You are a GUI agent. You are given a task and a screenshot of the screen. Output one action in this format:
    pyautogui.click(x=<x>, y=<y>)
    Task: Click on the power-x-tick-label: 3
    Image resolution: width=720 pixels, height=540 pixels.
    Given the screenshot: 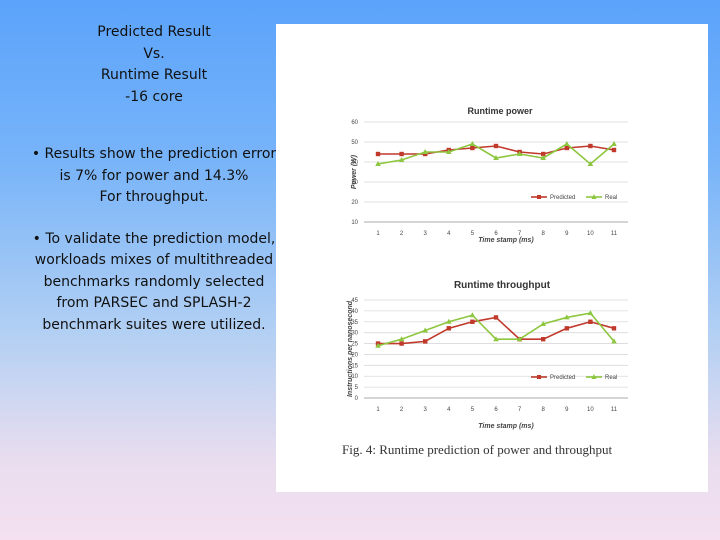 What is the action you would take?
    pyautogui.click(x=426, y=234)
    